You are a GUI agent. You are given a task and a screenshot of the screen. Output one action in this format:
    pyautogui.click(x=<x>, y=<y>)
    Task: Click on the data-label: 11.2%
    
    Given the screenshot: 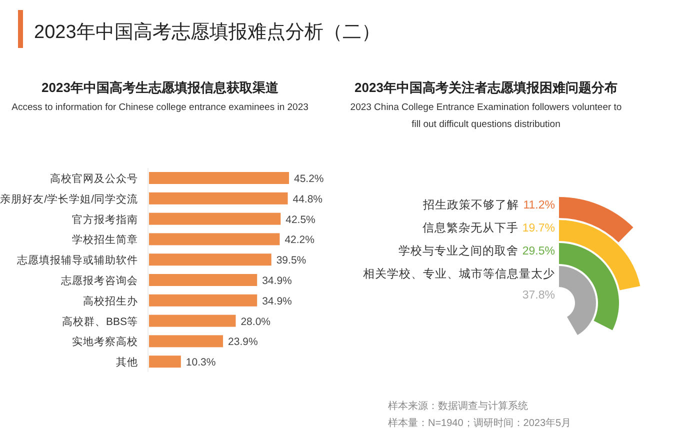 What is the action you would take?
    pyautogui.click(x=539, y=206)
    